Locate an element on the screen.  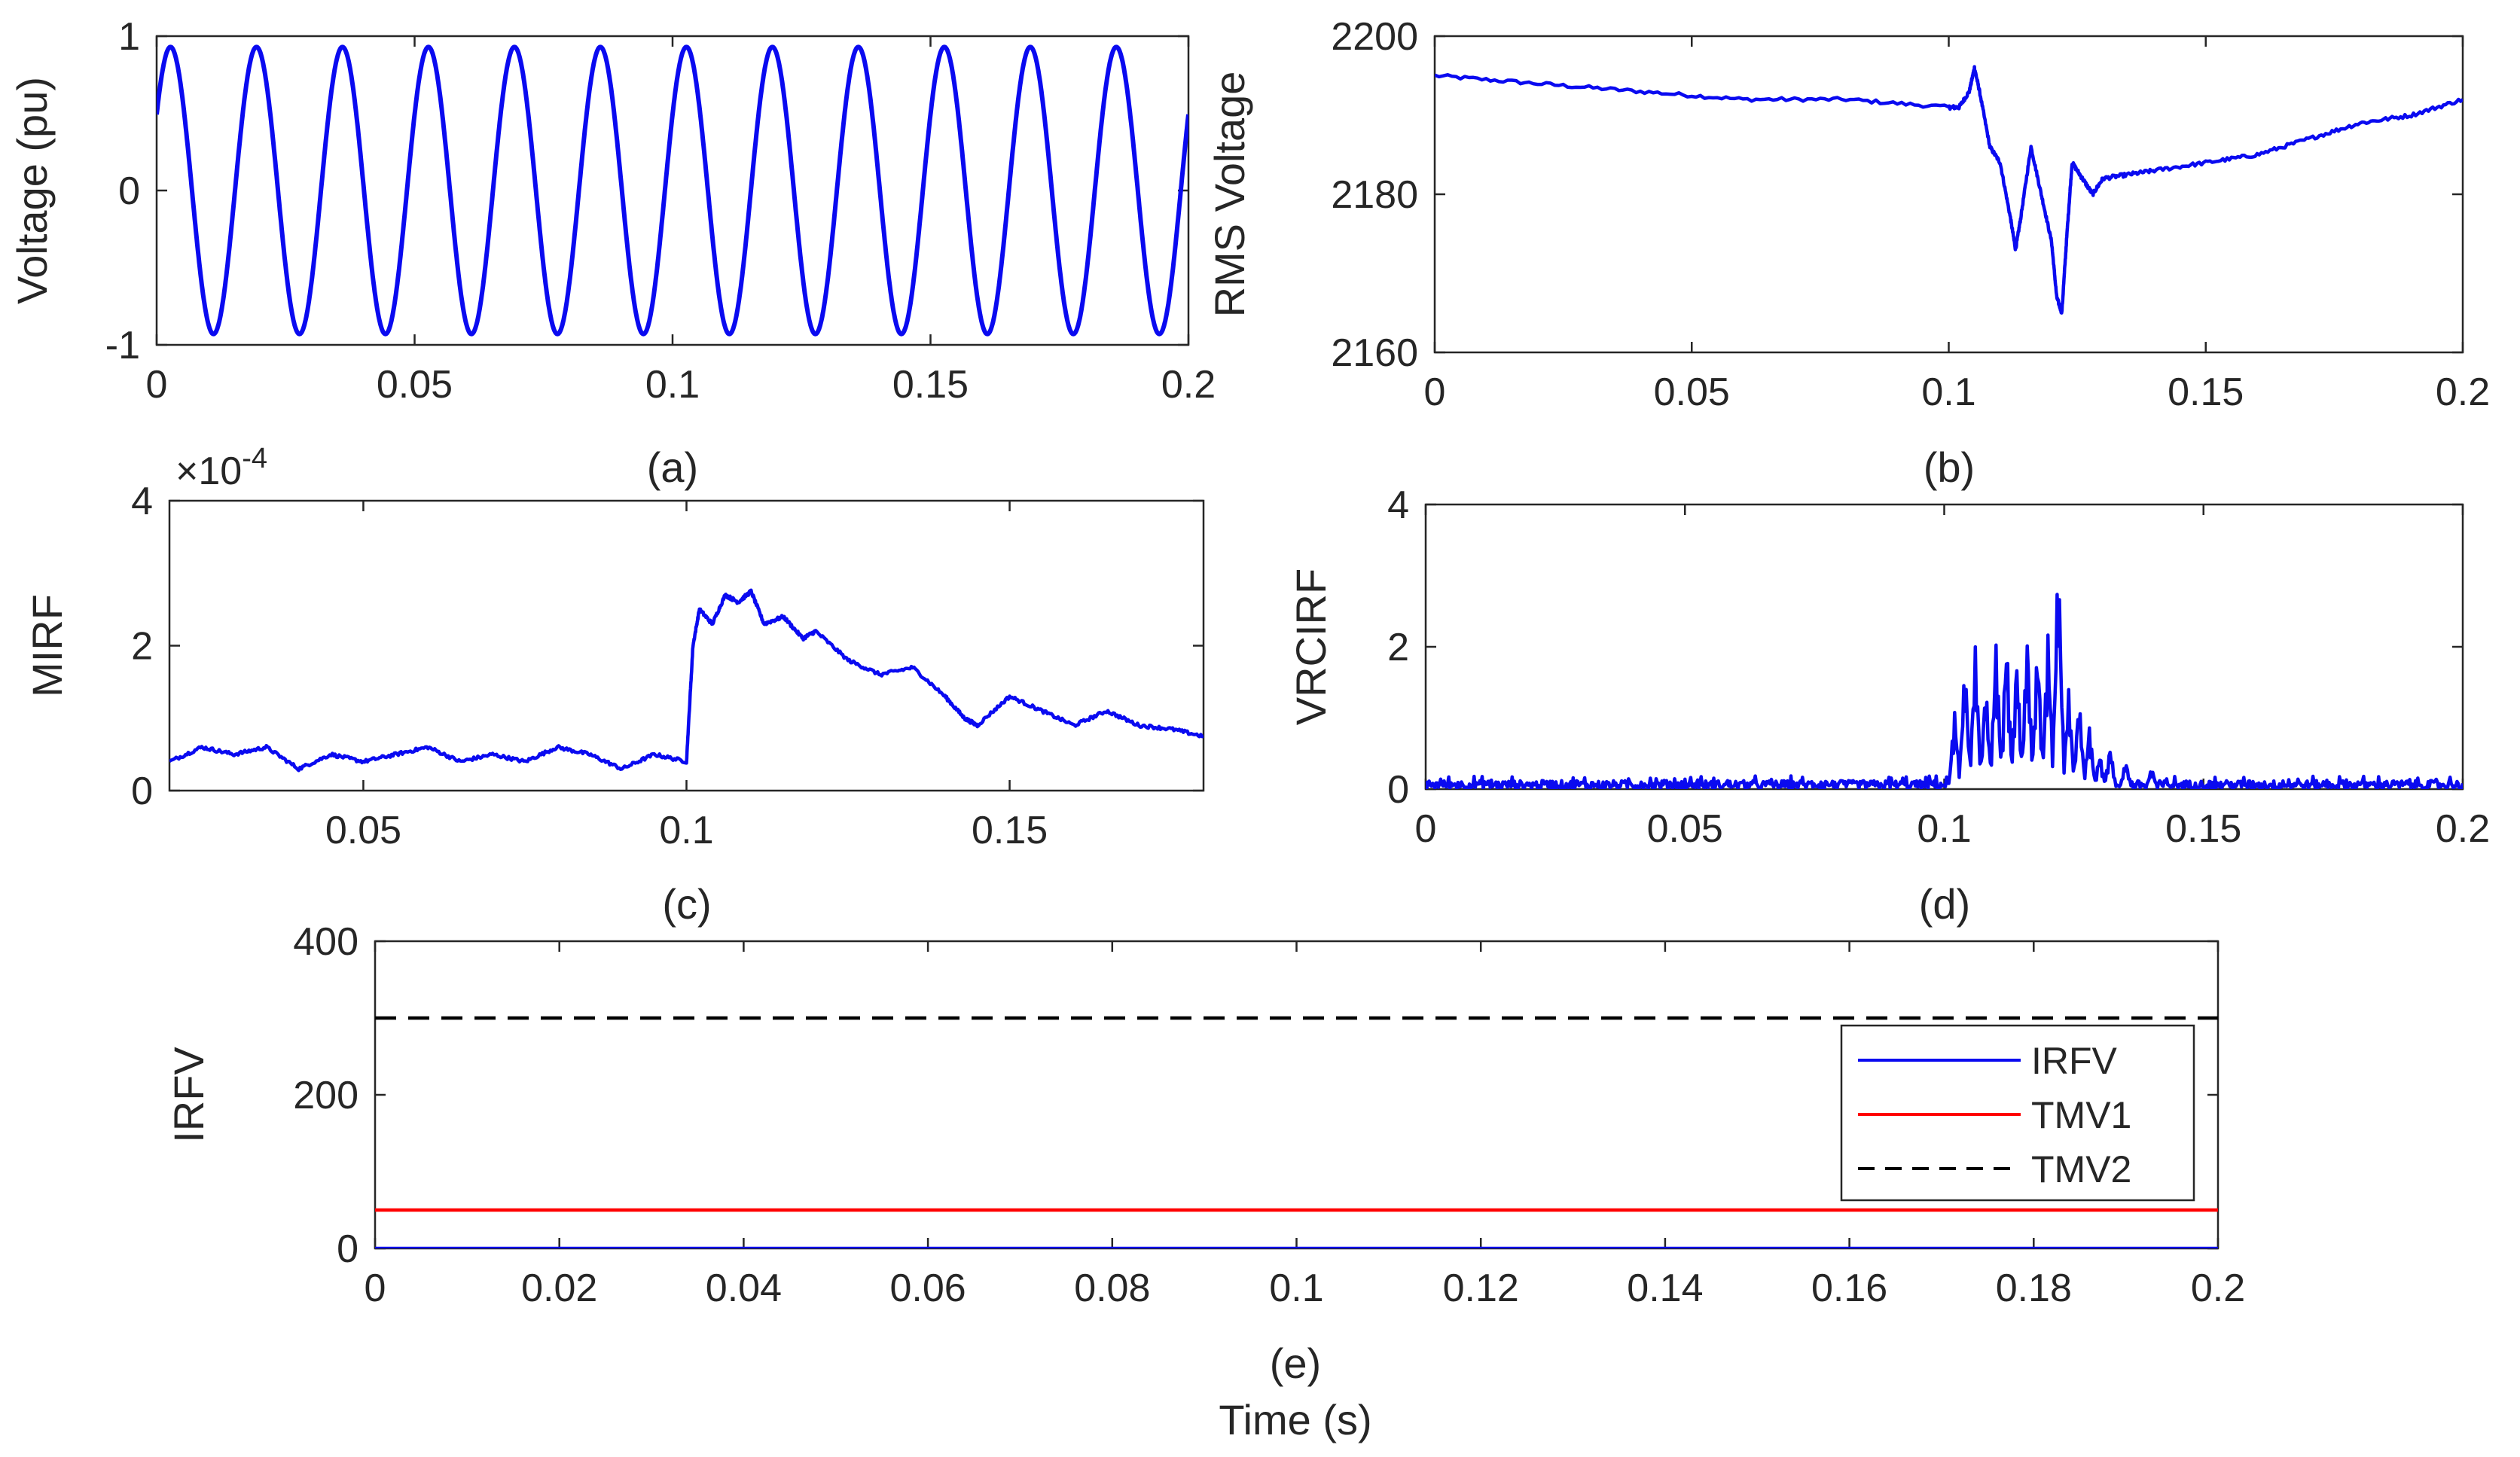
y-tick-label: 2200 is located at coordinates (1374, 37).